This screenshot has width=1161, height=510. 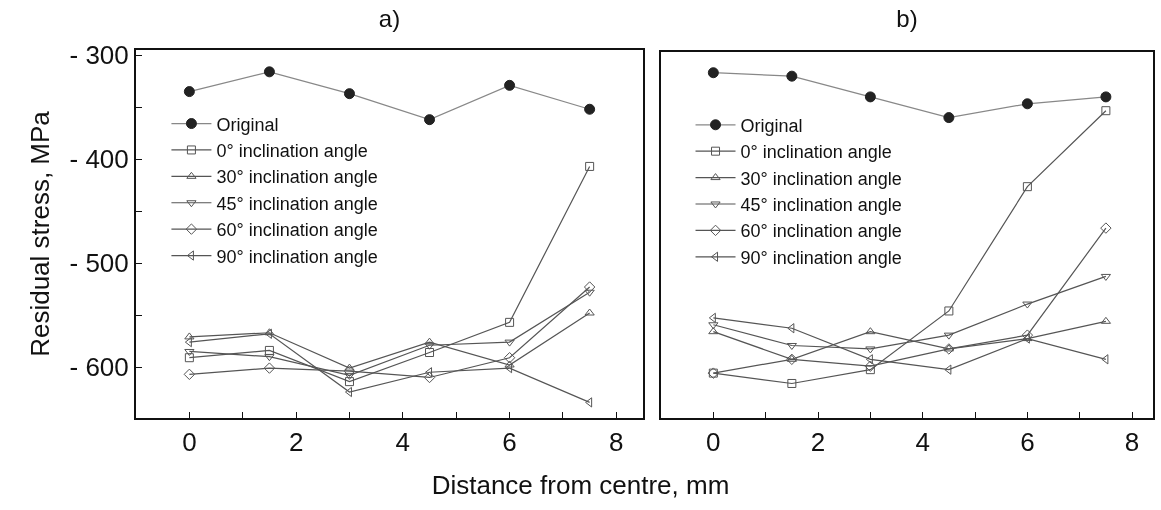 What do you see at coordinates (580, 485) in the screenshot?
I see `x-axis-title: Distance from centre, mm` at bounding box center [580, 485].